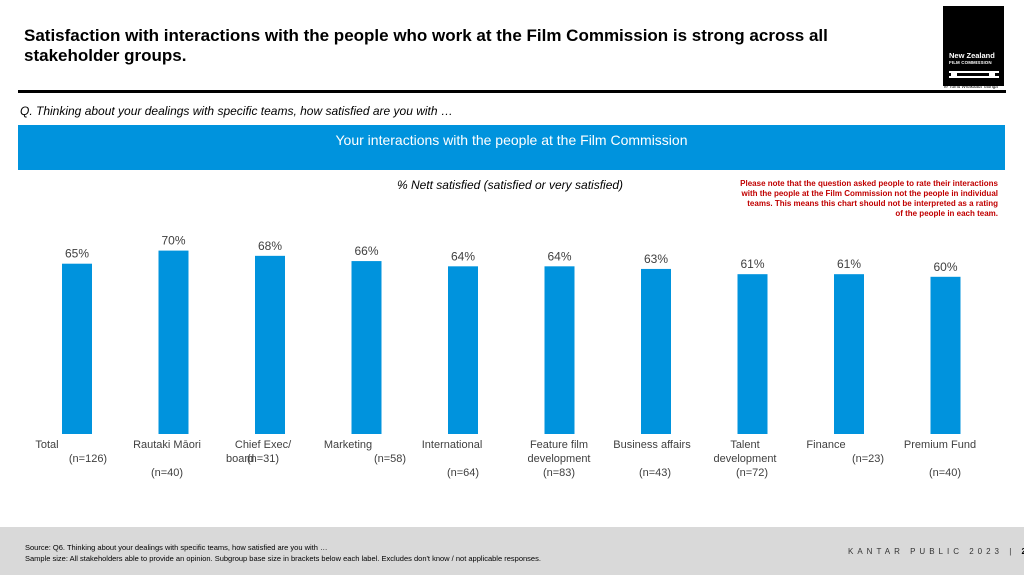  What do you see at coordinates (825, 445) in the screenshot?
I see `category-label-8-0: Finance` at bounding box center [825, 445].